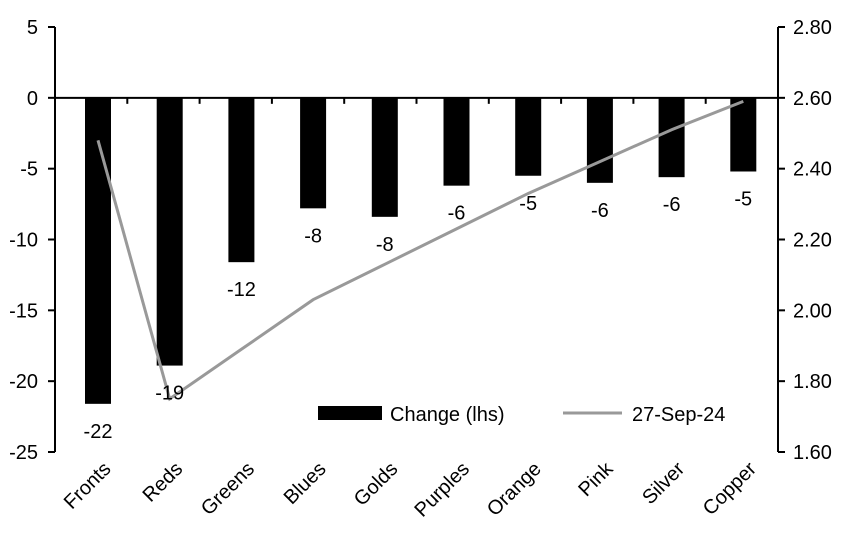  What do you see at coordinates (313, 153) in the screenshot?
I see `bar-blues` at bounding box center [313, 153].